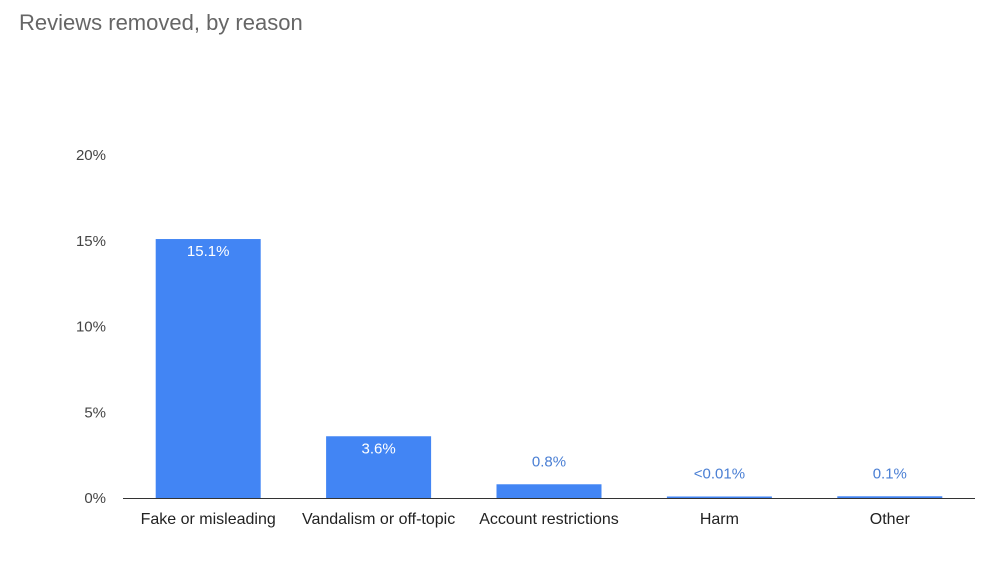 The height and width of the screenshot is (567, 1000). What do you see at coordinates (208, 519) in the screenshot?
I see `x-category-label: Fake or misleading` at bounding box center [208, 519].